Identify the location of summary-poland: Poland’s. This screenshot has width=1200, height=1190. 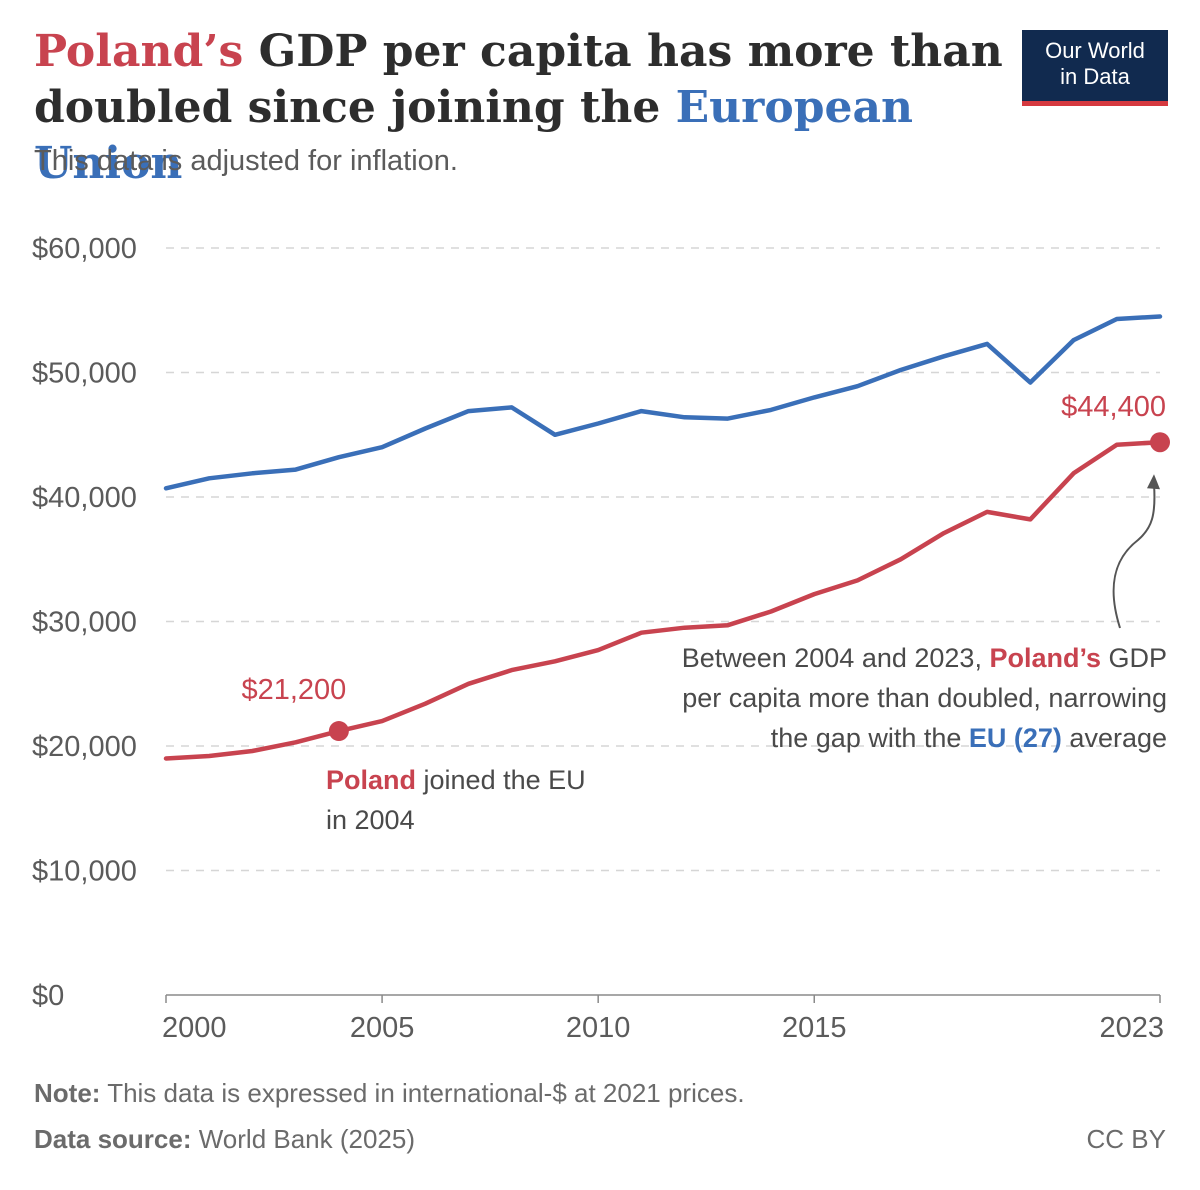
(1045, 658).